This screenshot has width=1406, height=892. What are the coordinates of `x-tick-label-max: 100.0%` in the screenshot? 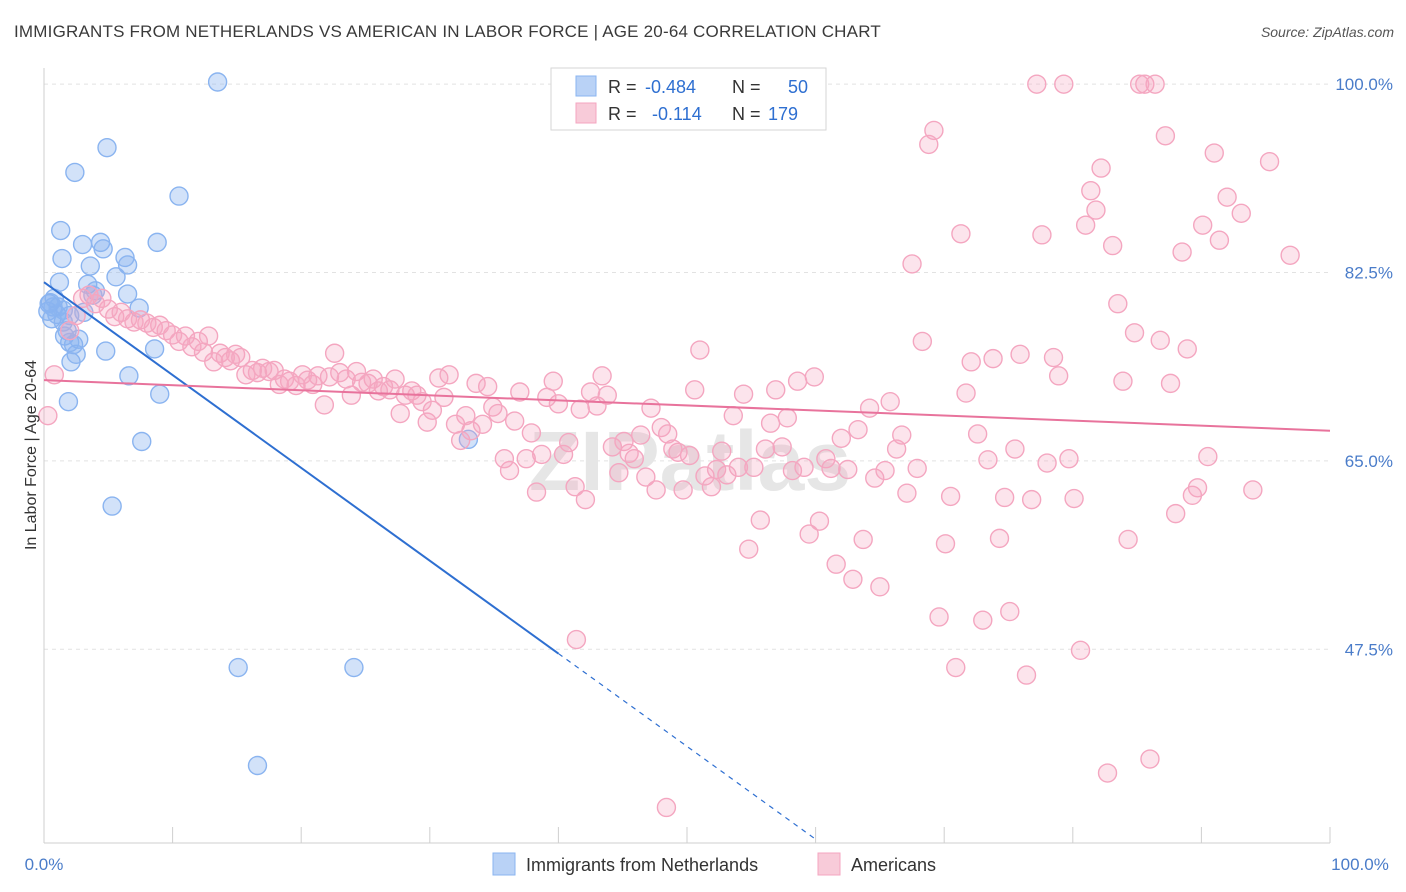 It's located at (1360, 864).